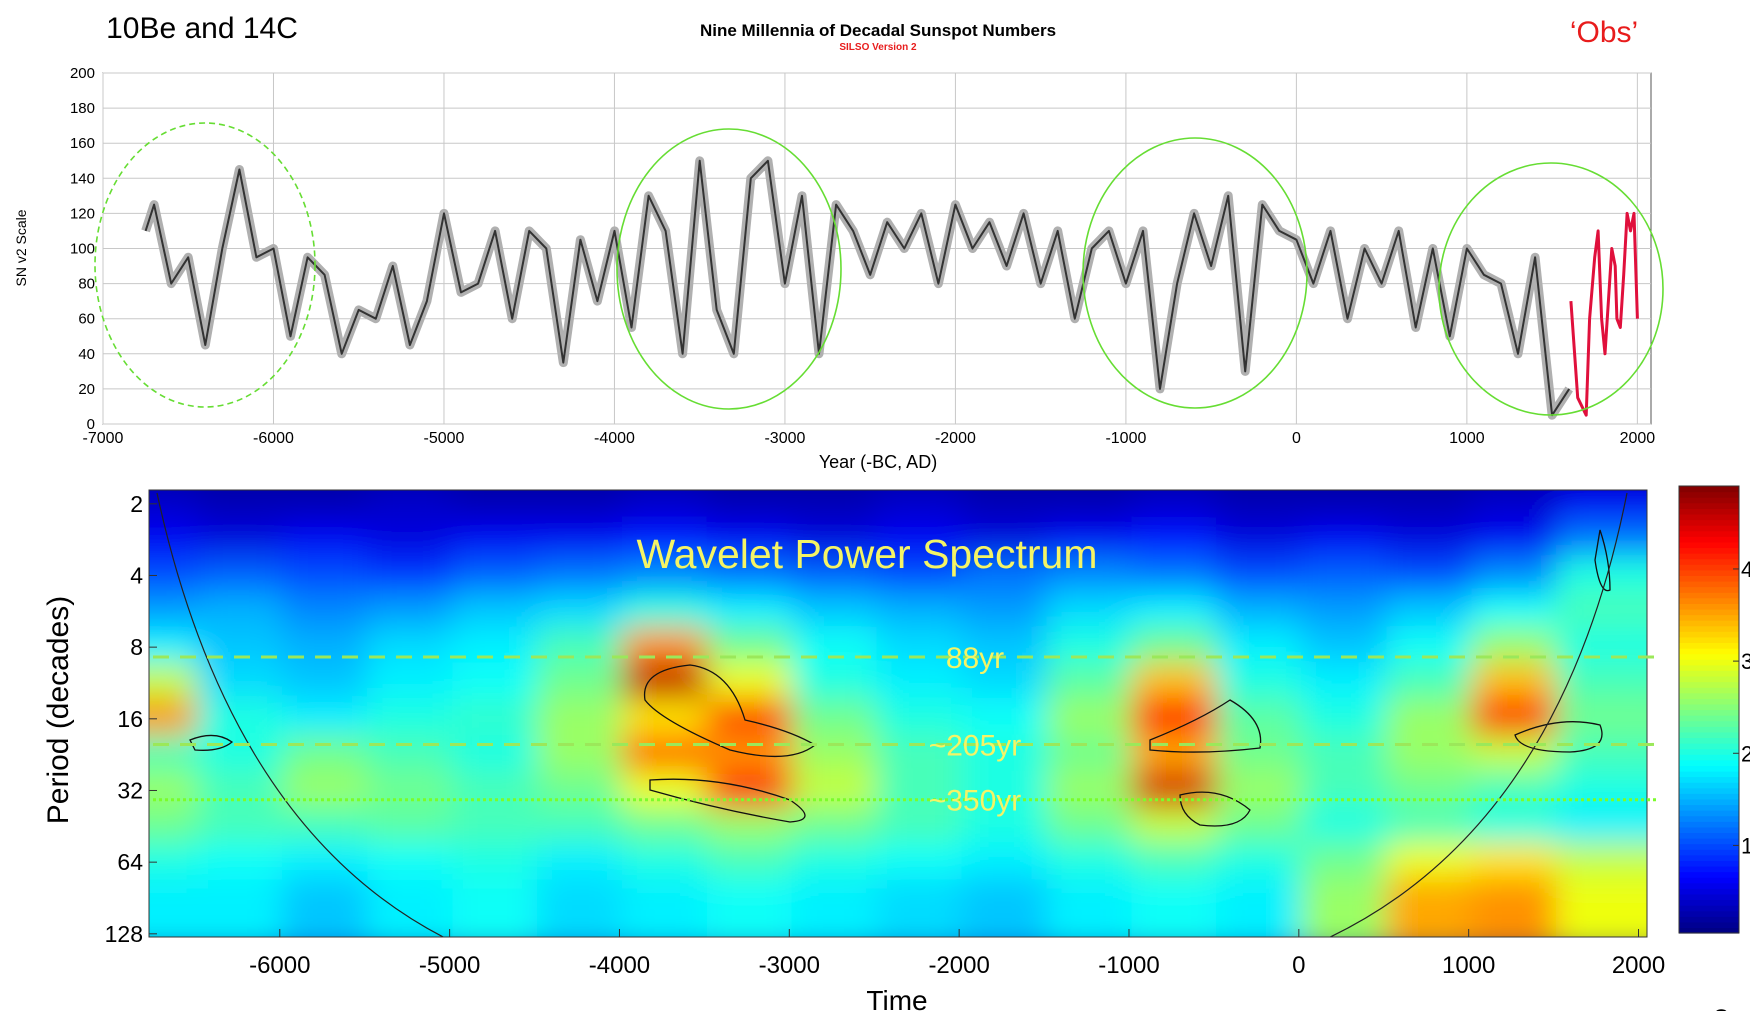  I want to click on y-tick-label: 180, so click(82, 108).